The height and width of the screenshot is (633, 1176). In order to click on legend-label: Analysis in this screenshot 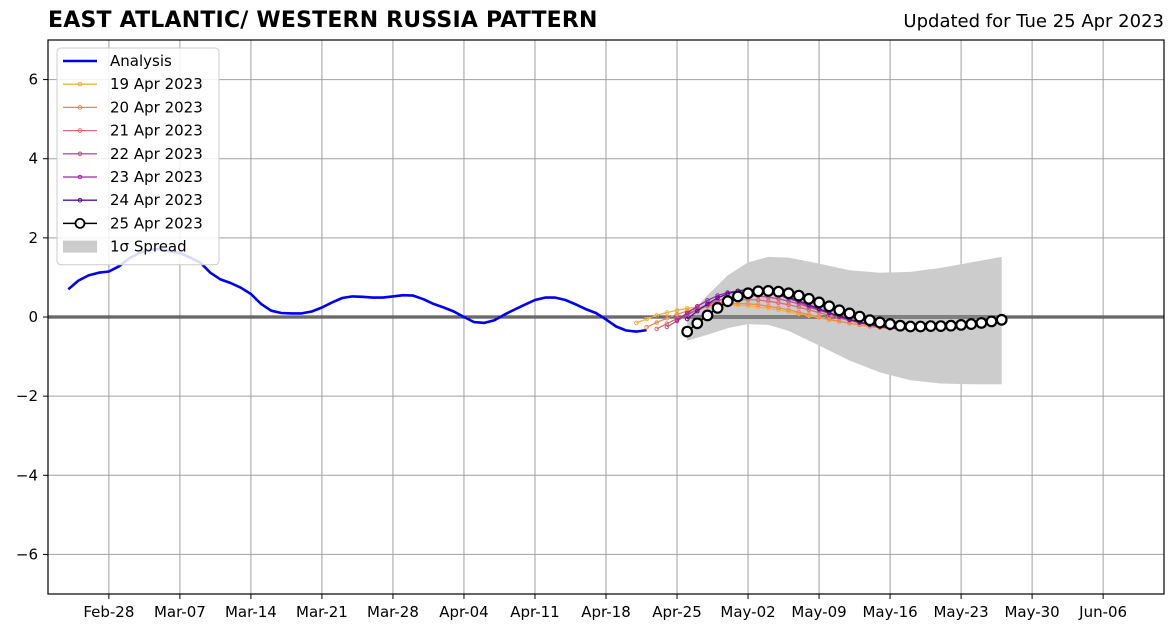, I will do `click(141, 61)`.